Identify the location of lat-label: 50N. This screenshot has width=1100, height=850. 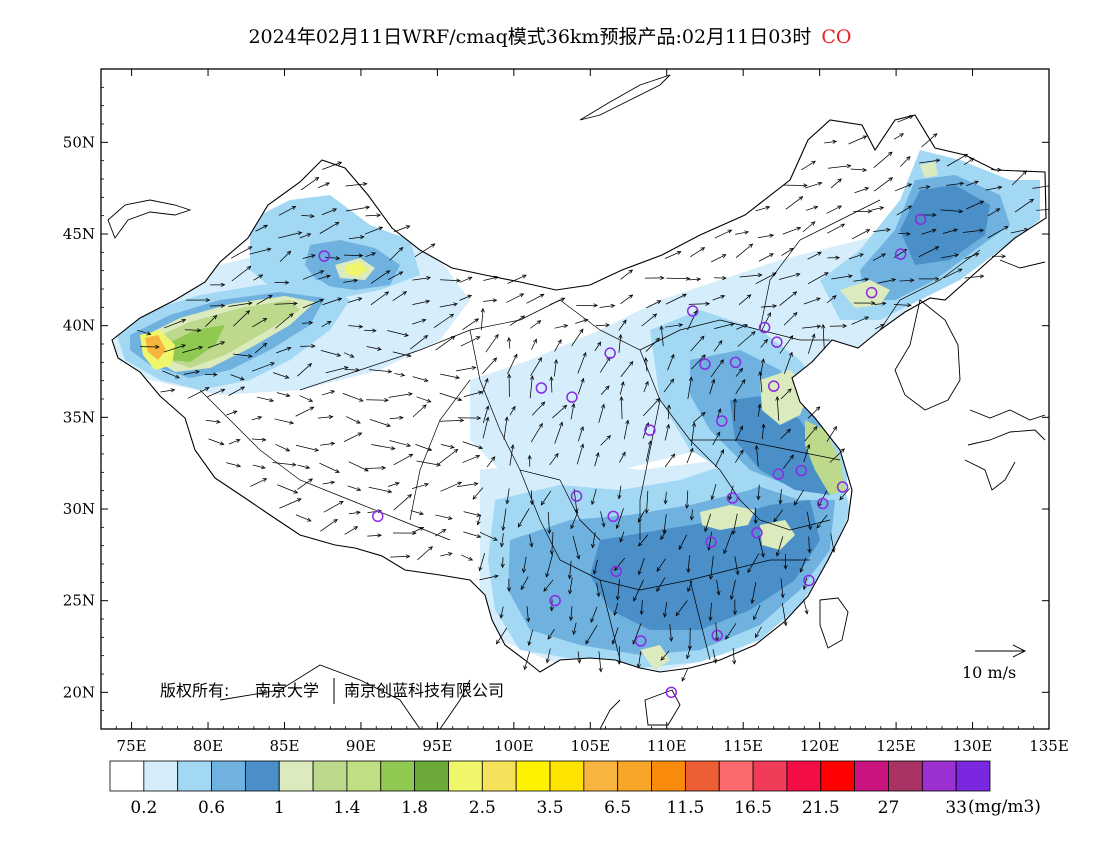
(79, 142).